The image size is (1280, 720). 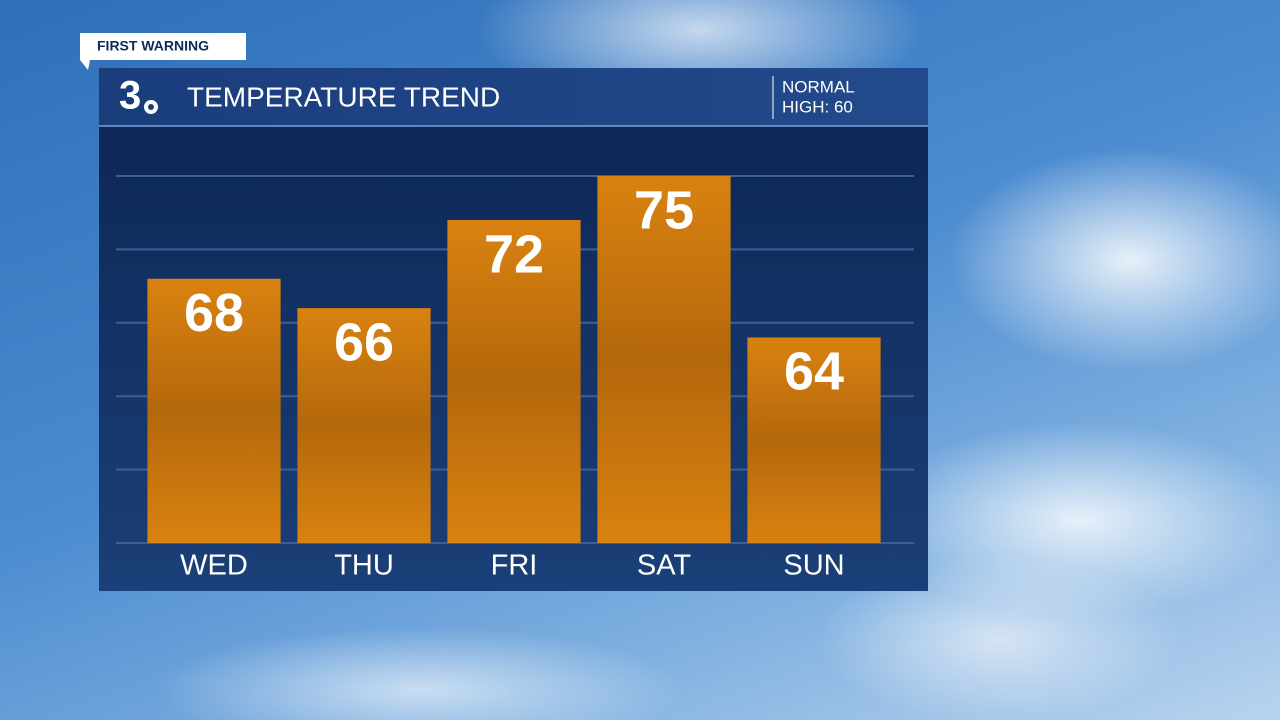 What do you see at coordinates (130, 96) in the screenshot?
I see `logo: 3` at bounding box center [130, 96].